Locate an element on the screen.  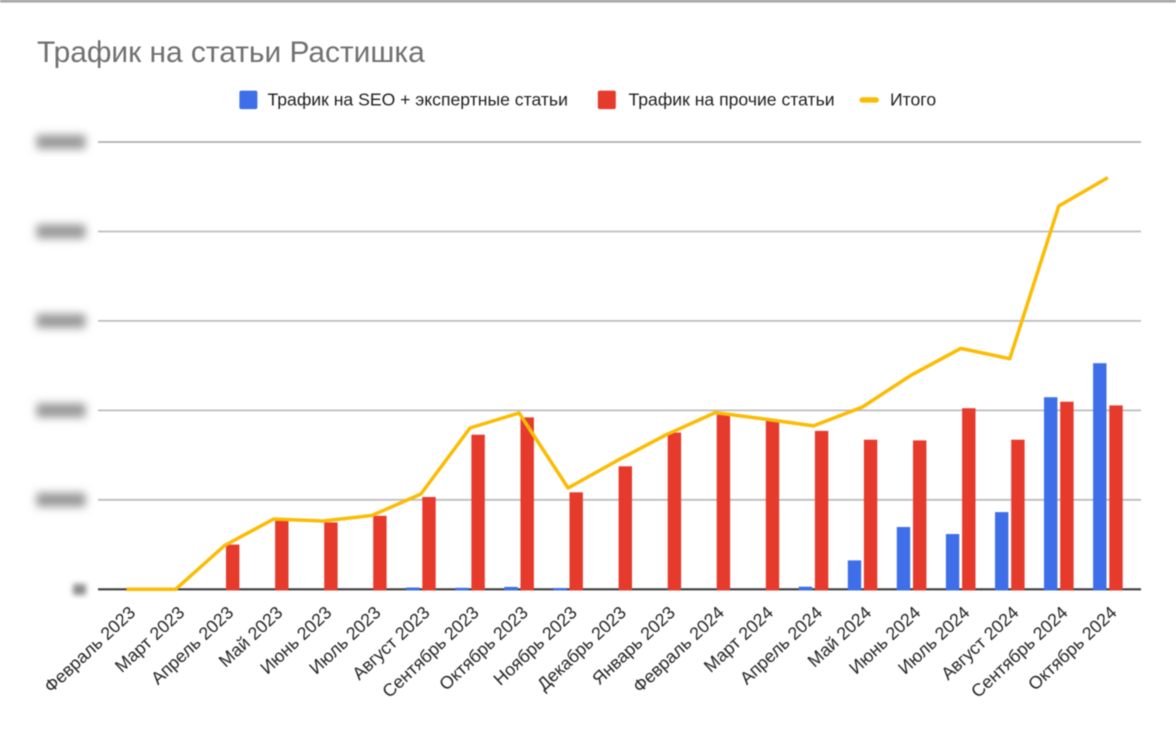
svg-text: Трафик на прочие статьи is located at coordinates (732, 99).